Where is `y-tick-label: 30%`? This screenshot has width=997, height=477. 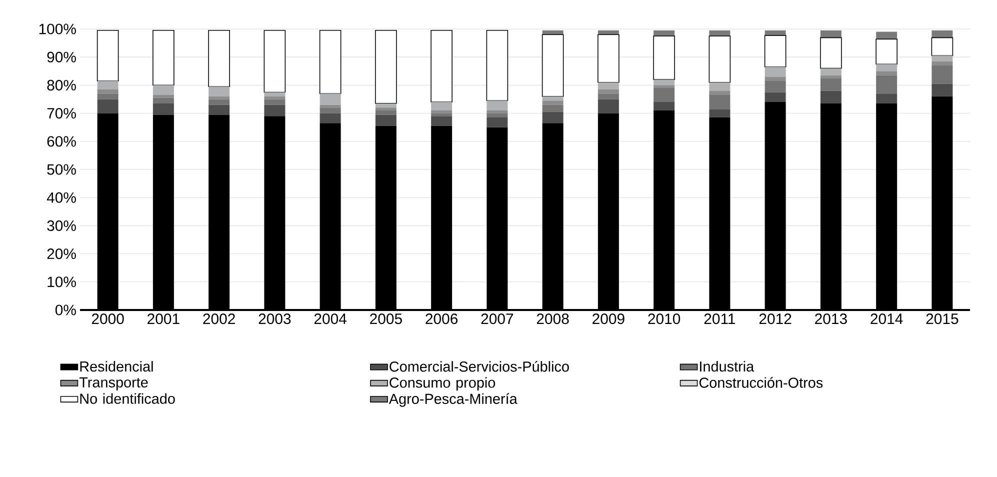 y-tick-label: 30% is located at coordinates (61, 225).